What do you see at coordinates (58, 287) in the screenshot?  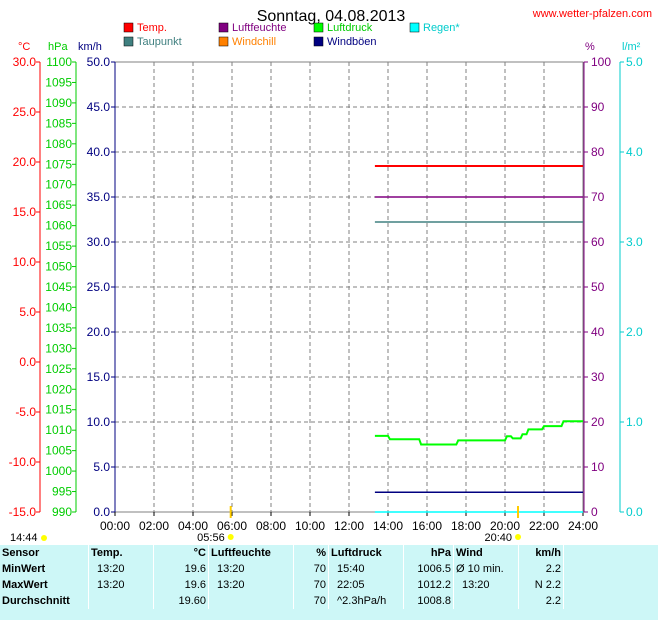 I see `pressure-tick-label: 1045` at bounding box center [58, 287].